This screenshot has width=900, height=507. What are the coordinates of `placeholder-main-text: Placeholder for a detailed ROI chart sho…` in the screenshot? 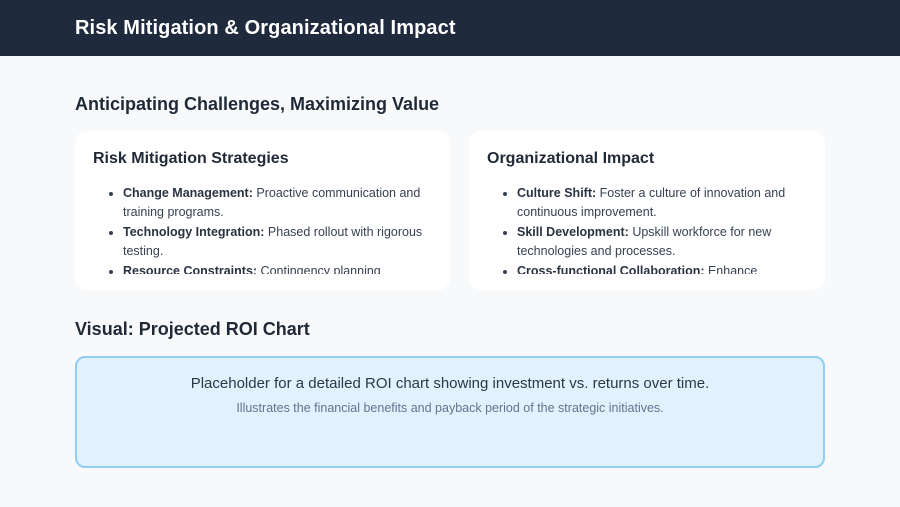 It's located at (450, 383).